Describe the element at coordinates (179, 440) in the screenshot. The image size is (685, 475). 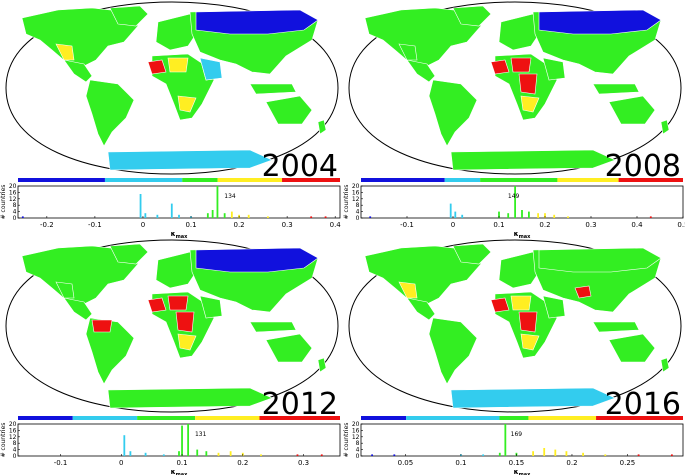
I see `histogram-frame` at that location.